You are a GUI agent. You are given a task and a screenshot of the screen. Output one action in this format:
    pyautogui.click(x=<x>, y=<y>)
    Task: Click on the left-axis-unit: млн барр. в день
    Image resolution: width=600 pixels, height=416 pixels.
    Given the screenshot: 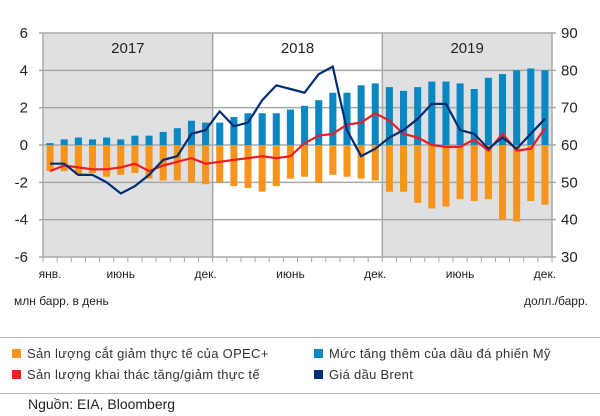 What is the action you would take?
    pyautogui.click(x=61, y=301)
    